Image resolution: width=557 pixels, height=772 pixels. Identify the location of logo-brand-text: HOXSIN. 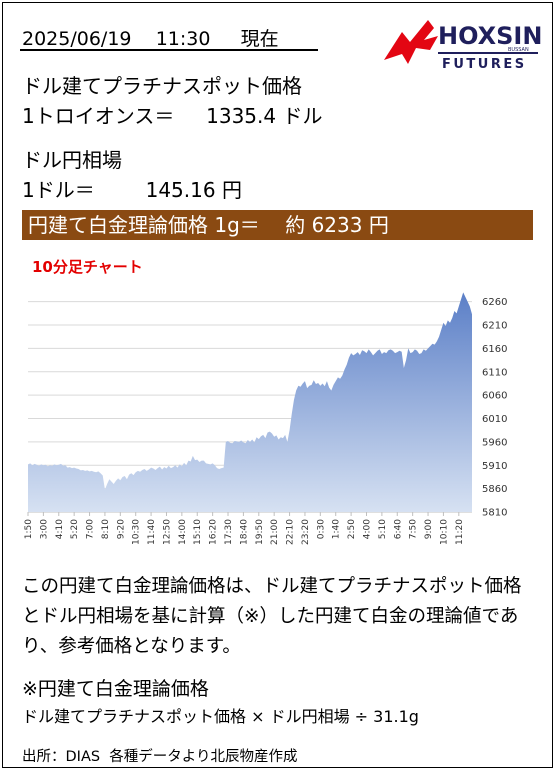
(490, 36).